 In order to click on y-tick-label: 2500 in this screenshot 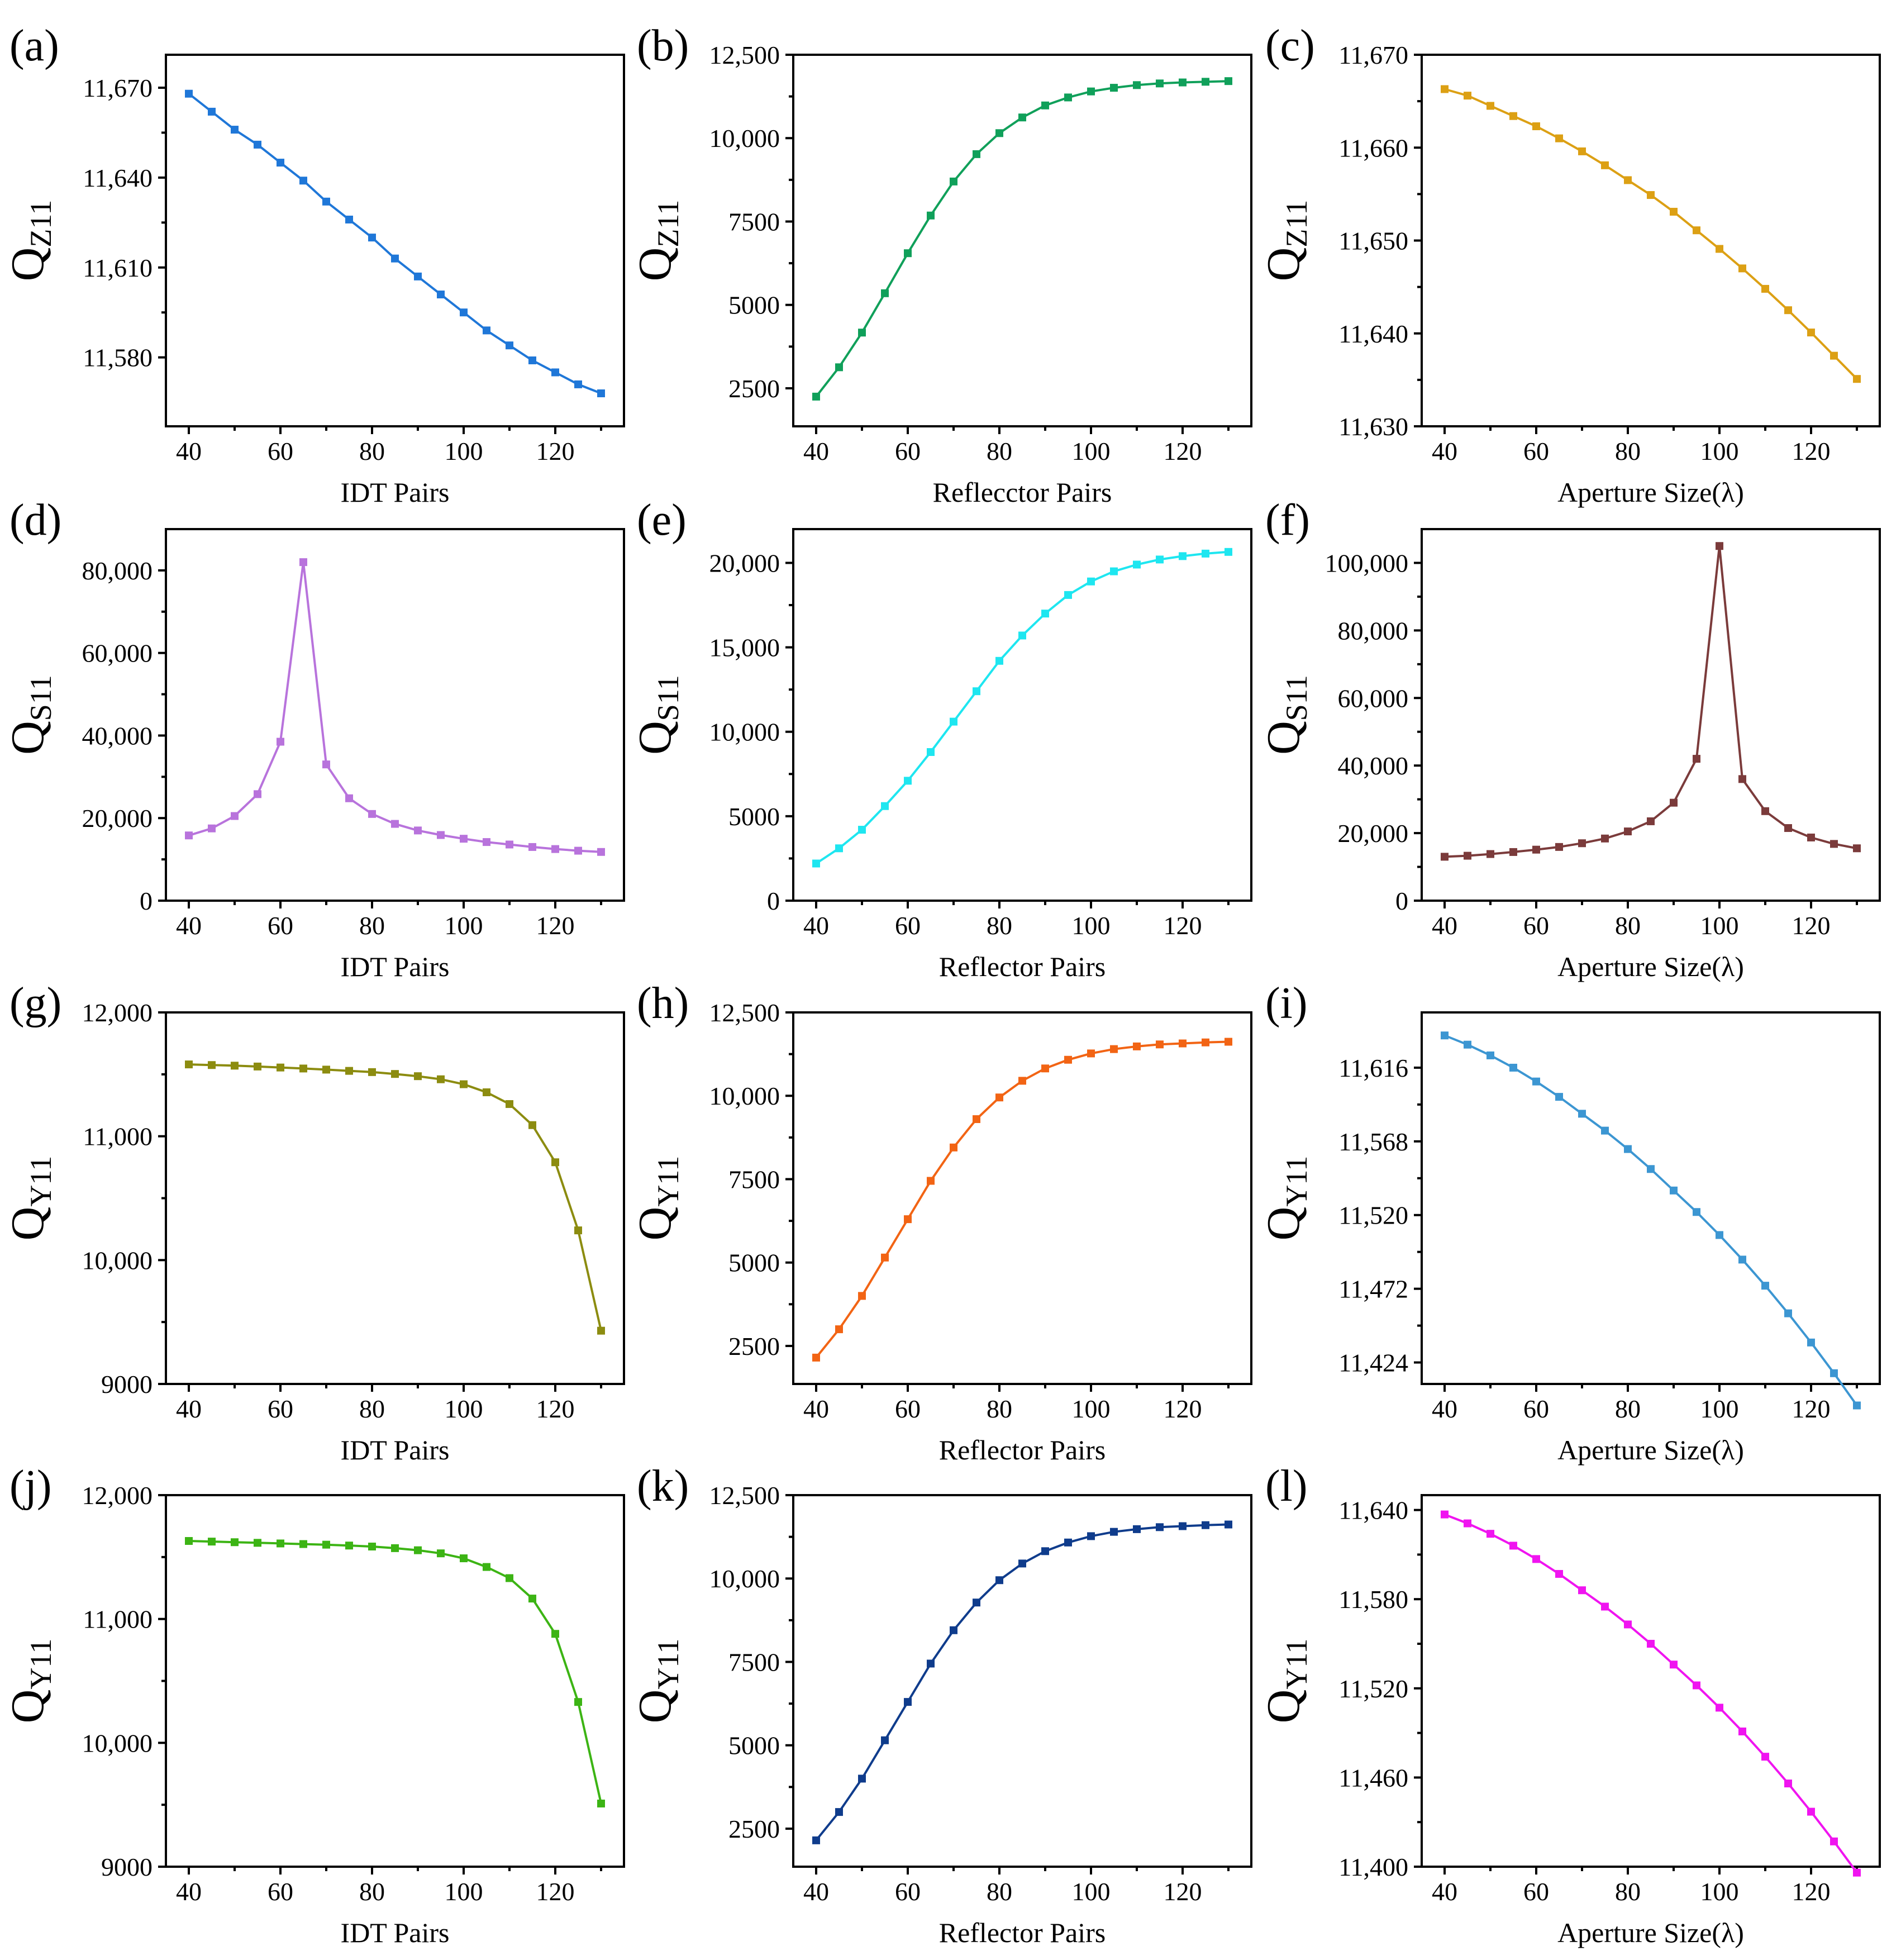, I will do `click(754, 388)`.